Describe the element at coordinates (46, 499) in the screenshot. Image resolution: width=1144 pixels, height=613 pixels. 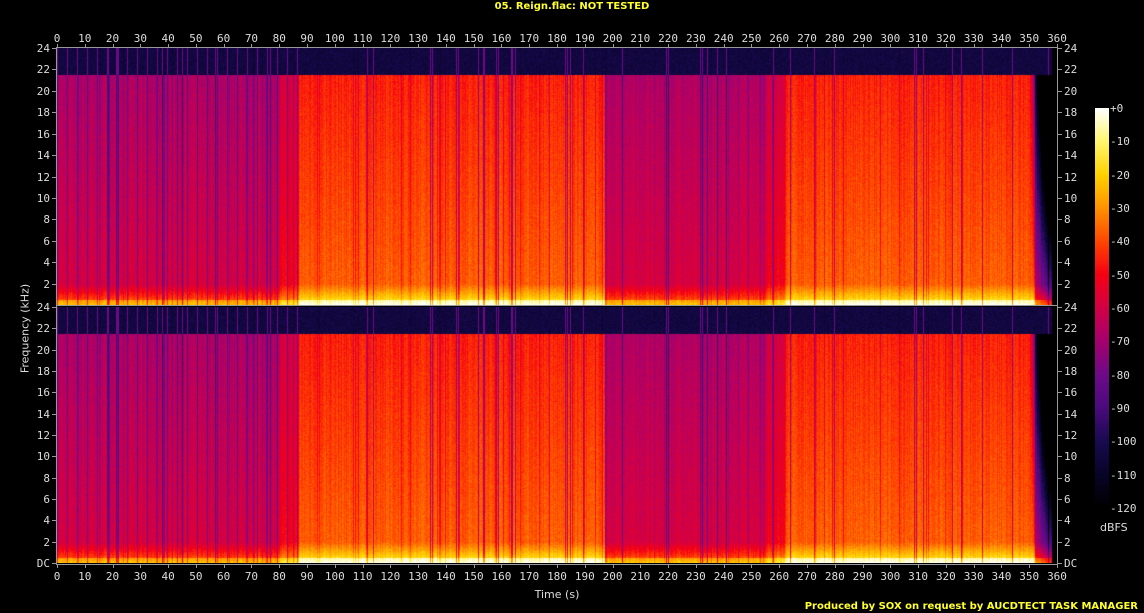
I see `y-tick-label-left: 6` at that location.